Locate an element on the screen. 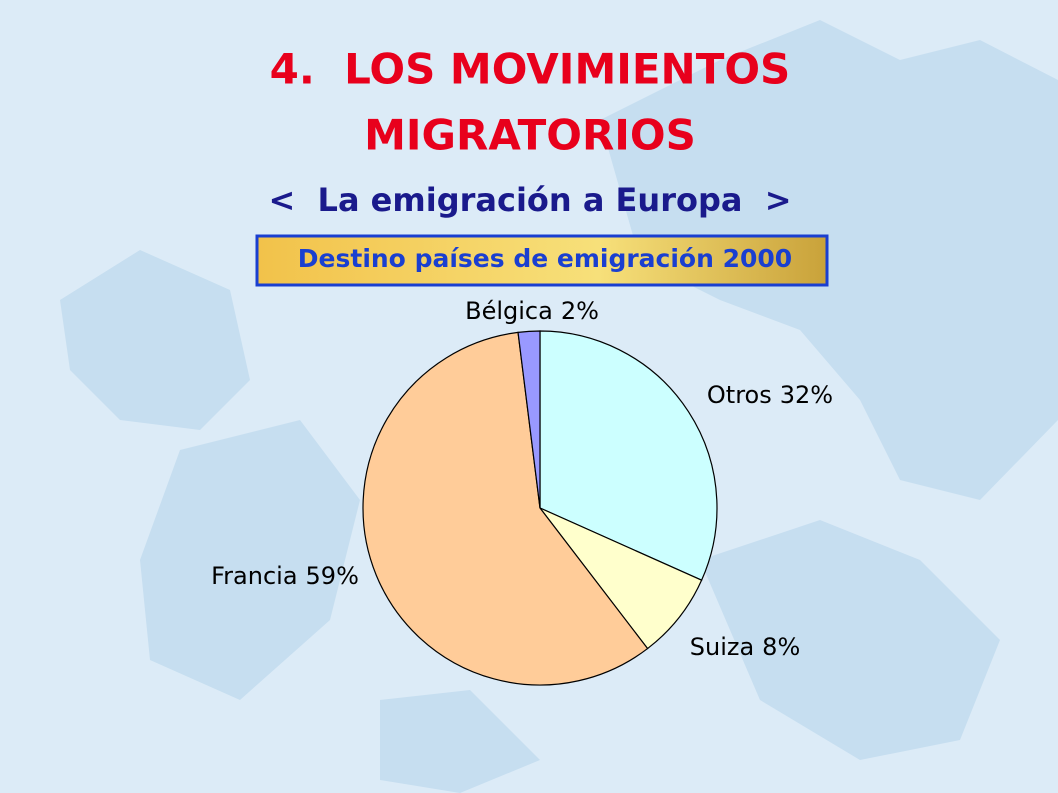 This screenshot has height=793, width=1058. slice-label: Suiza 8% is located at coordinates (745, 647).